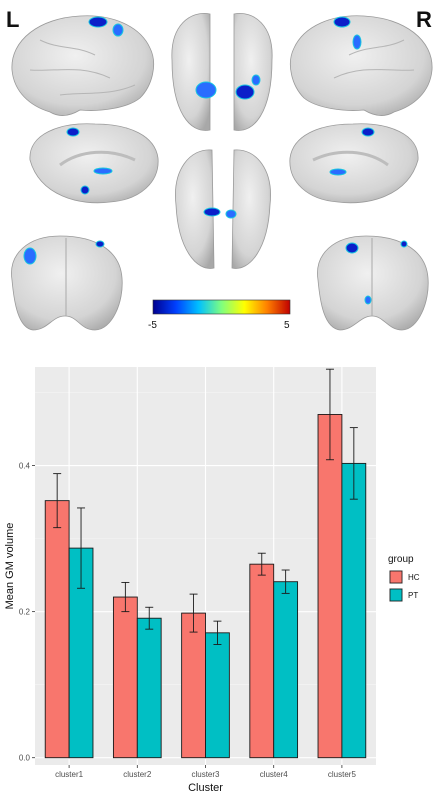 The image size is (447, 812). Describe the element at coordinates (413, 595) in the screenshot. I see `legend-label-pt: PT` at that location.